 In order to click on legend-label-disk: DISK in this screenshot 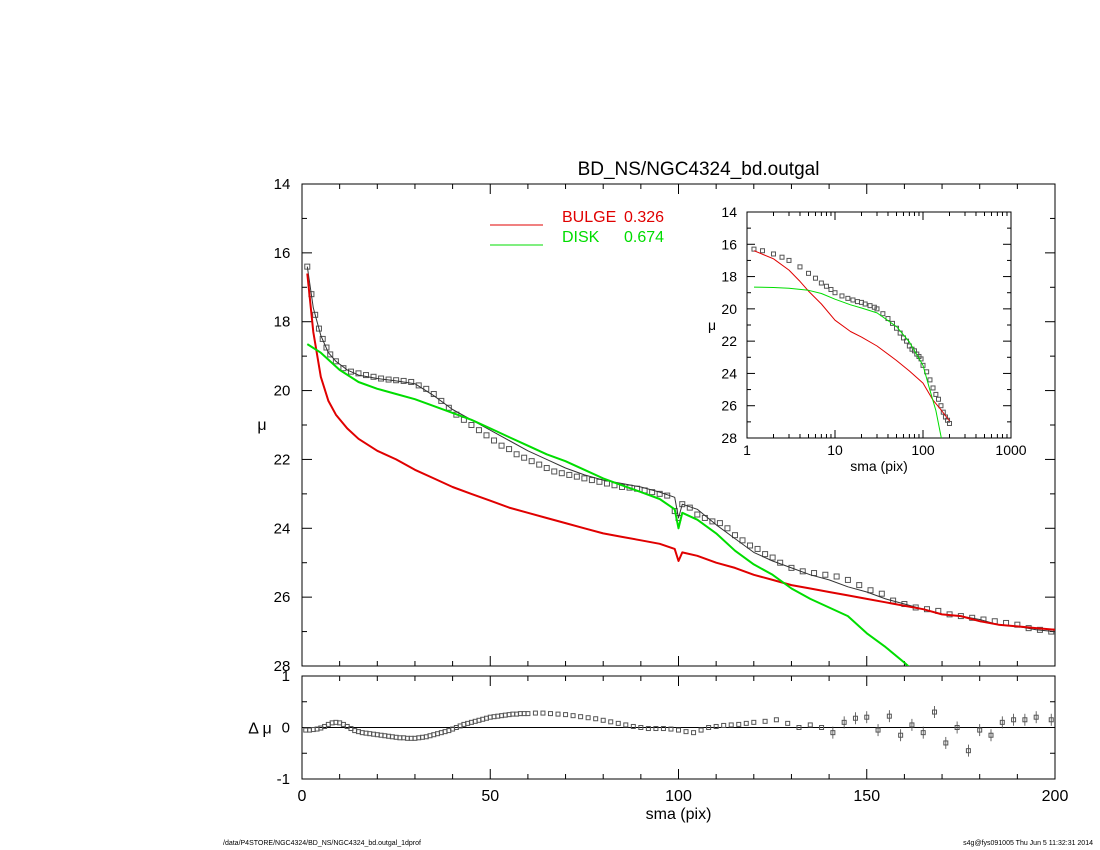, I will do `click(581, 237)`.